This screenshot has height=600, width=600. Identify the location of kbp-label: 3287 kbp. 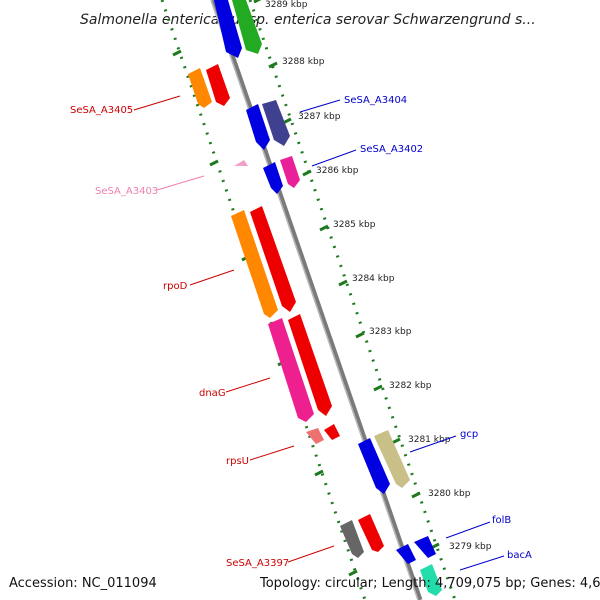
(319, 117).